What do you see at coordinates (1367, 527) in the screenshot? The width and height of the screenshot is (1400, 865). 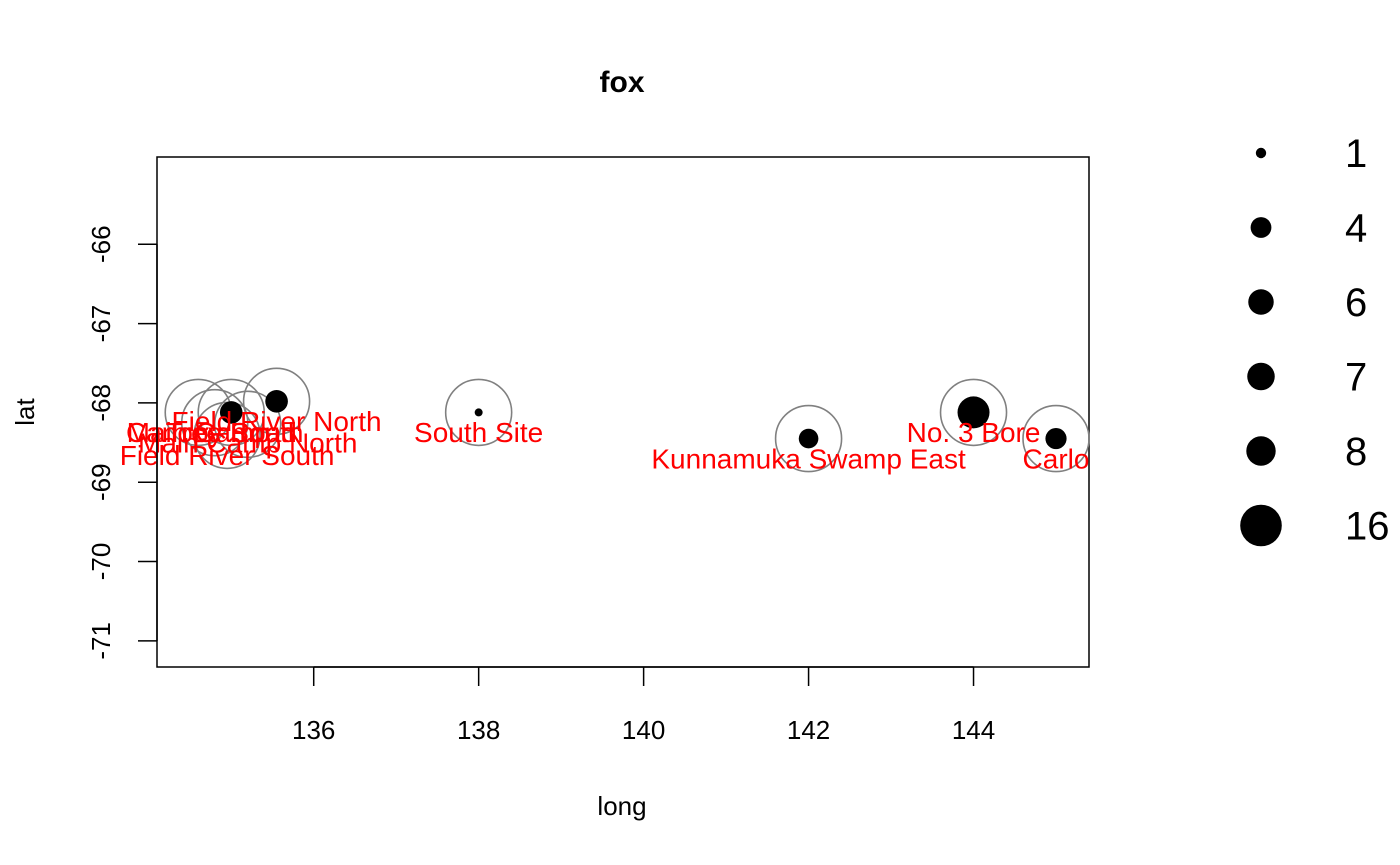 I see `legend-label: 16` at bounding box center [1367, 527].